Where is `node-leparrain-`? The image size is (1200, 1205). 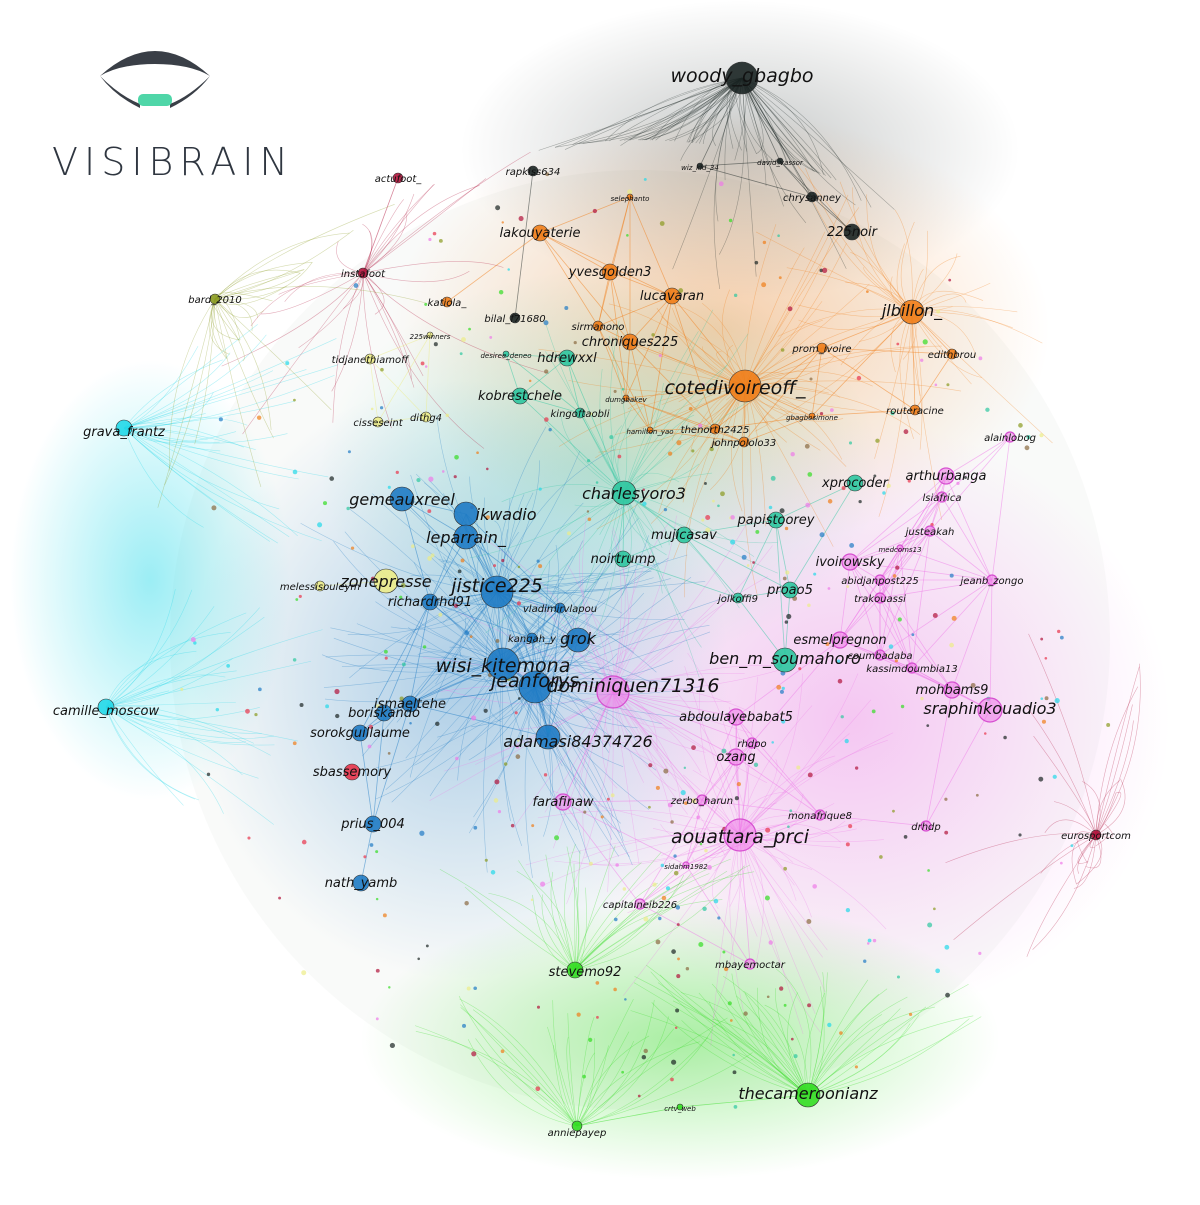
node-leparrain- is located at coordinates (466, 537).